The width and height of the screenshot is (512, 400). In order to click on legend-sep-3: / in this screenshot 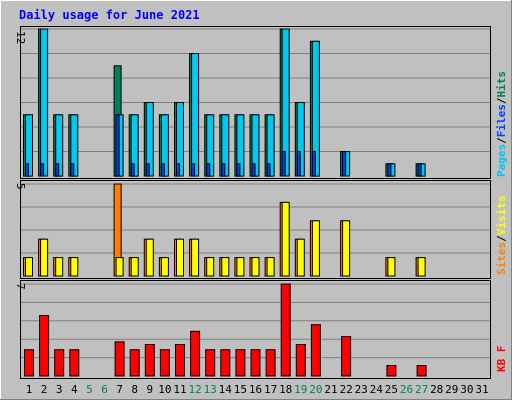, I will do `click(501, 238)`.